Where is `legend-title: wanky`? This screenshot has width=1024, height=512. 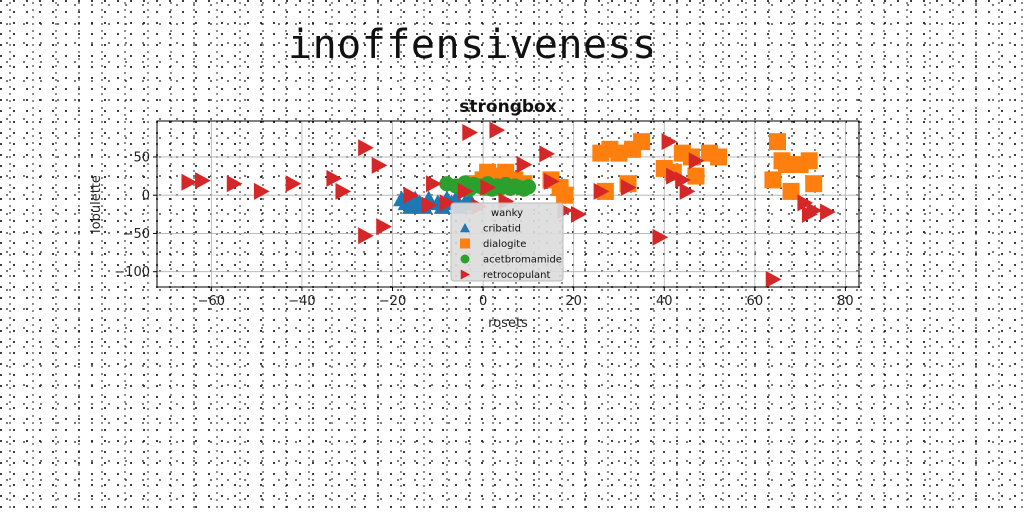
legend-title: wanky is located at coordinates (507, 213).